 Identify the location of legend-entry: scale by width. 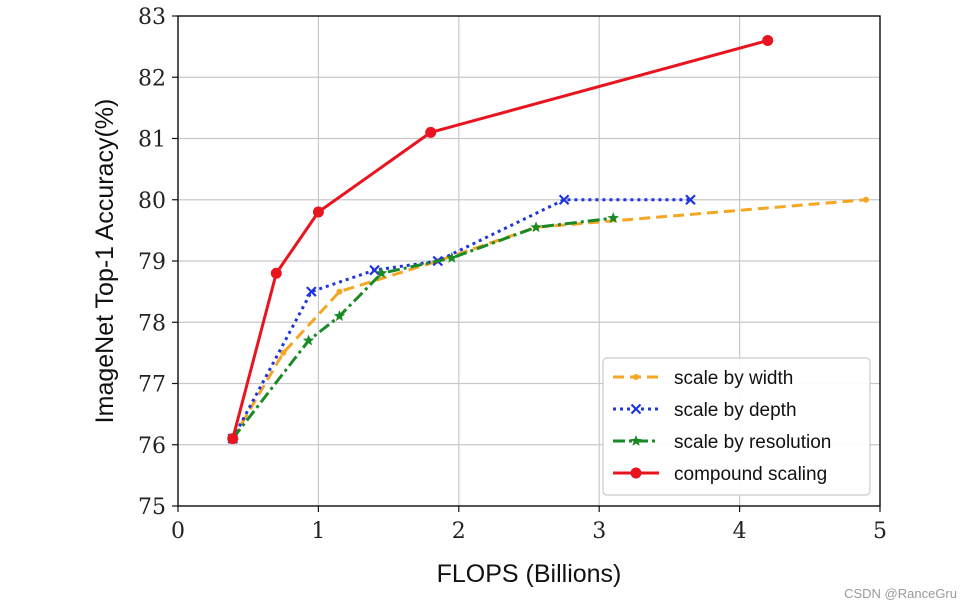
(703, 378).